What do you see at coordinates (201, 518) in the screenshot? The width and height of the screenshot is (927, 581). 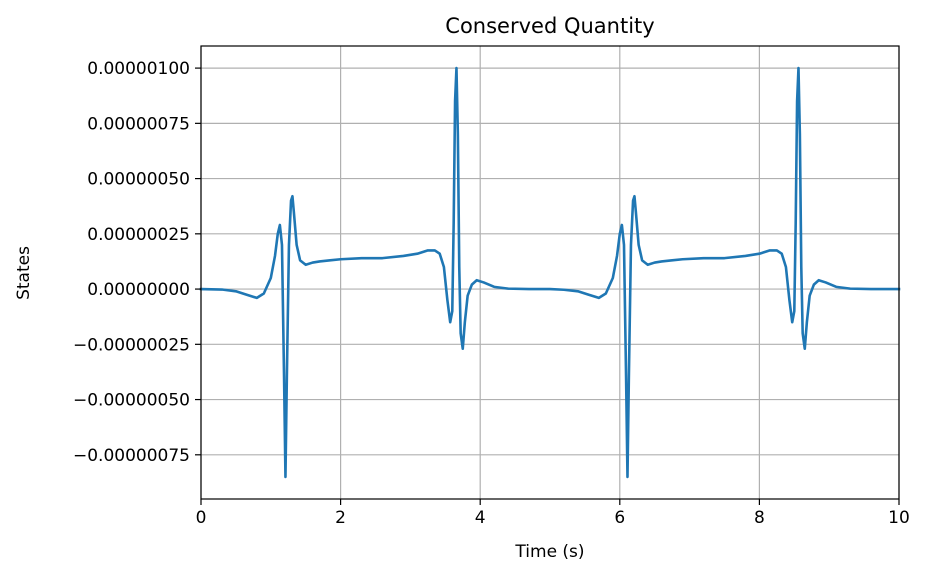 I see `x-tick-label: 0` at bounding box center [201, 518].